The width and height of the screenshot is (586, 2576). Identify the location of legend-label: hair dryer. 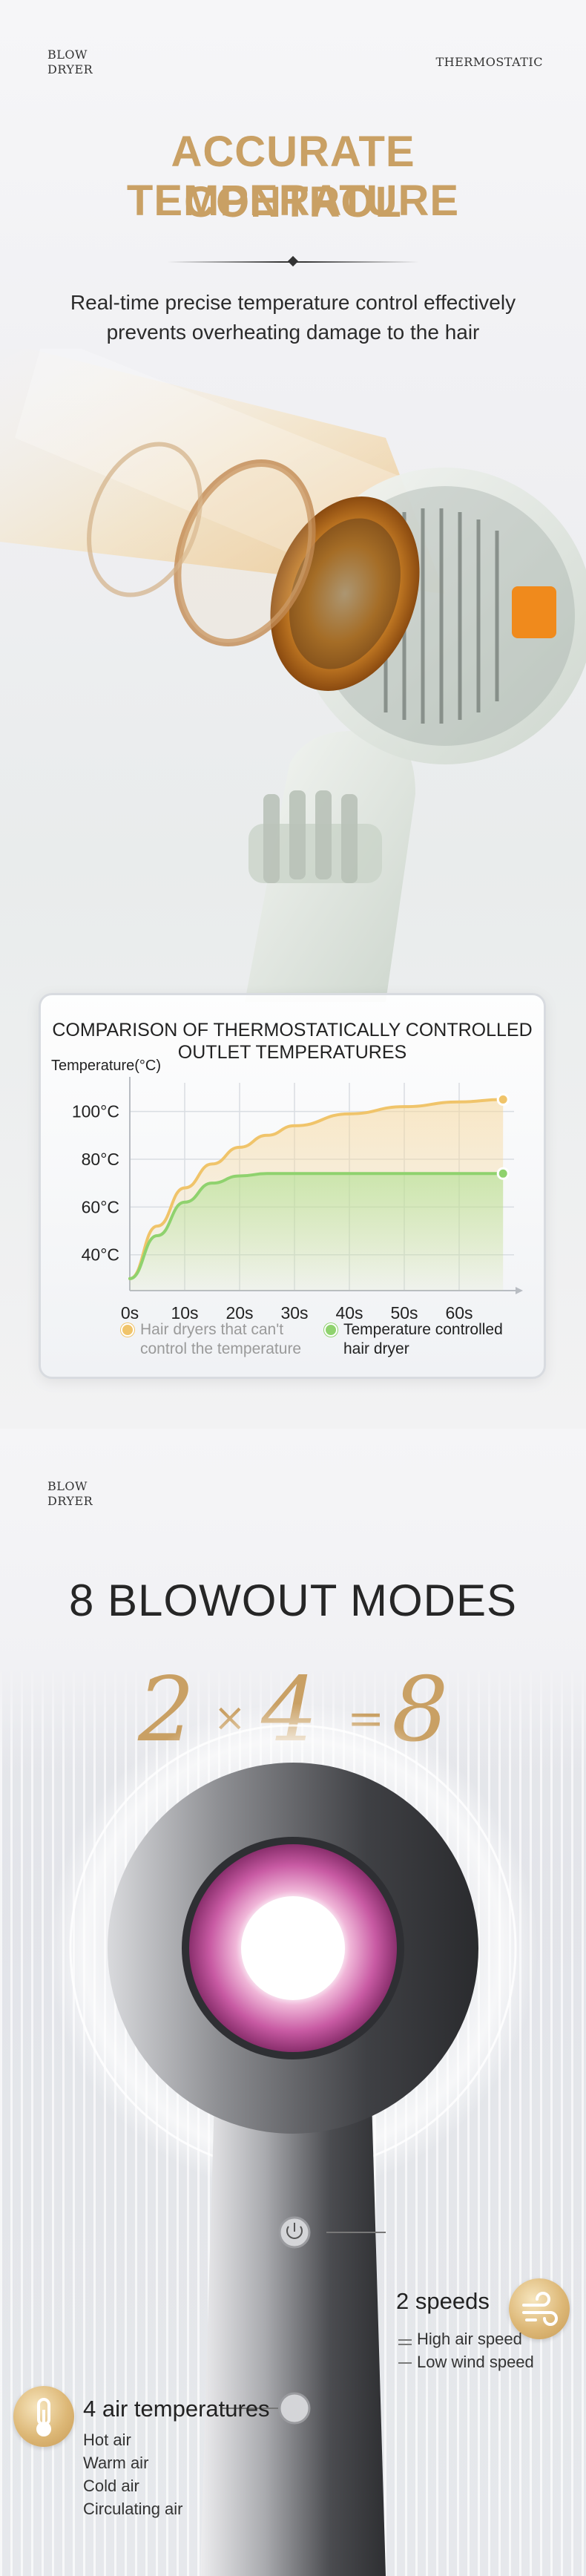
(376, 1348).